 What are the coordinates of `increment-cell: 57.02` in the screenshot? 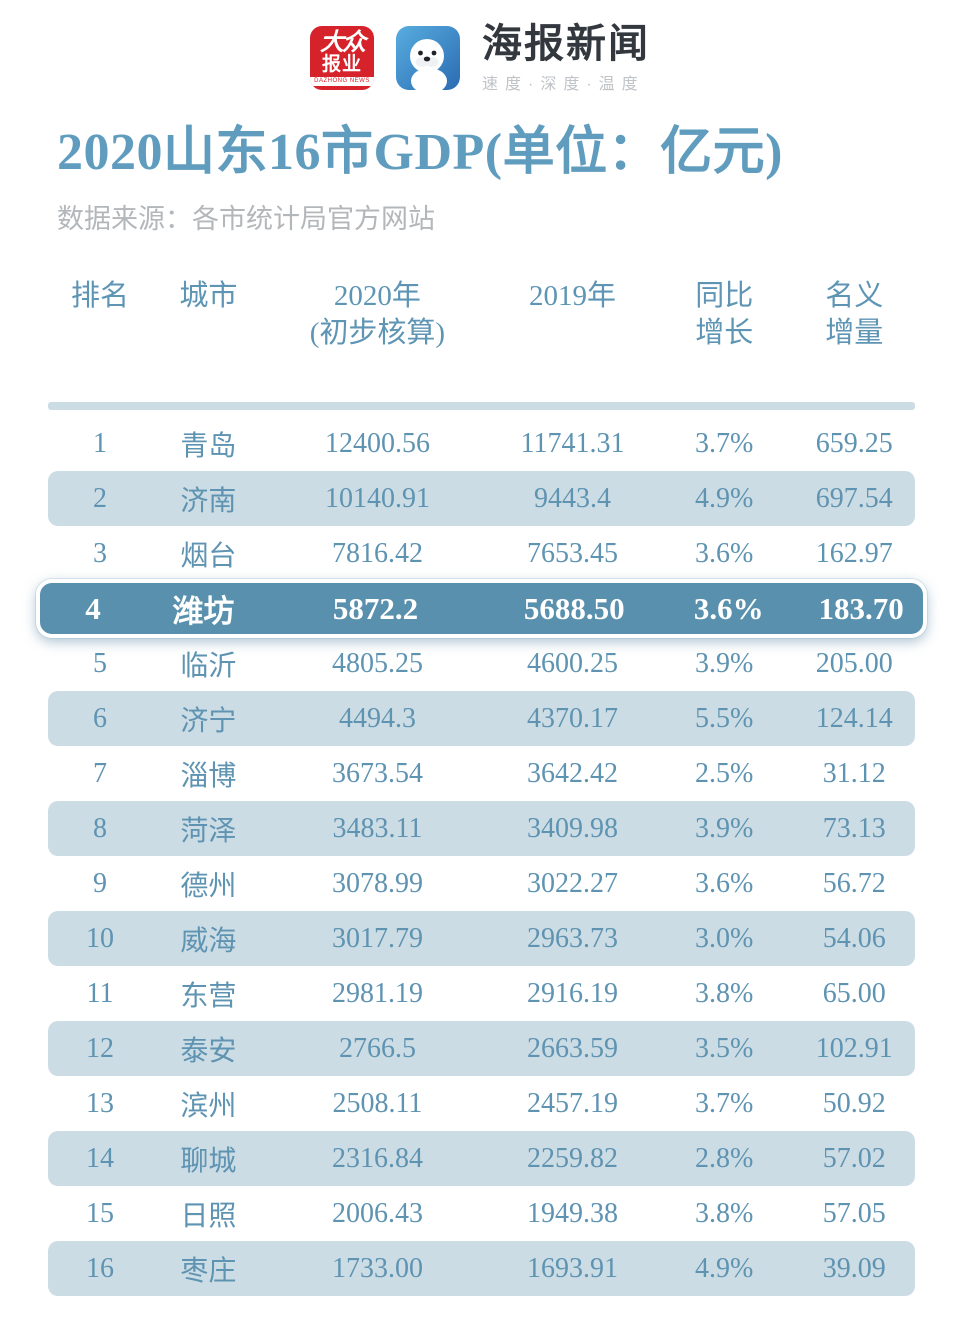 It's located at (854, 1158).